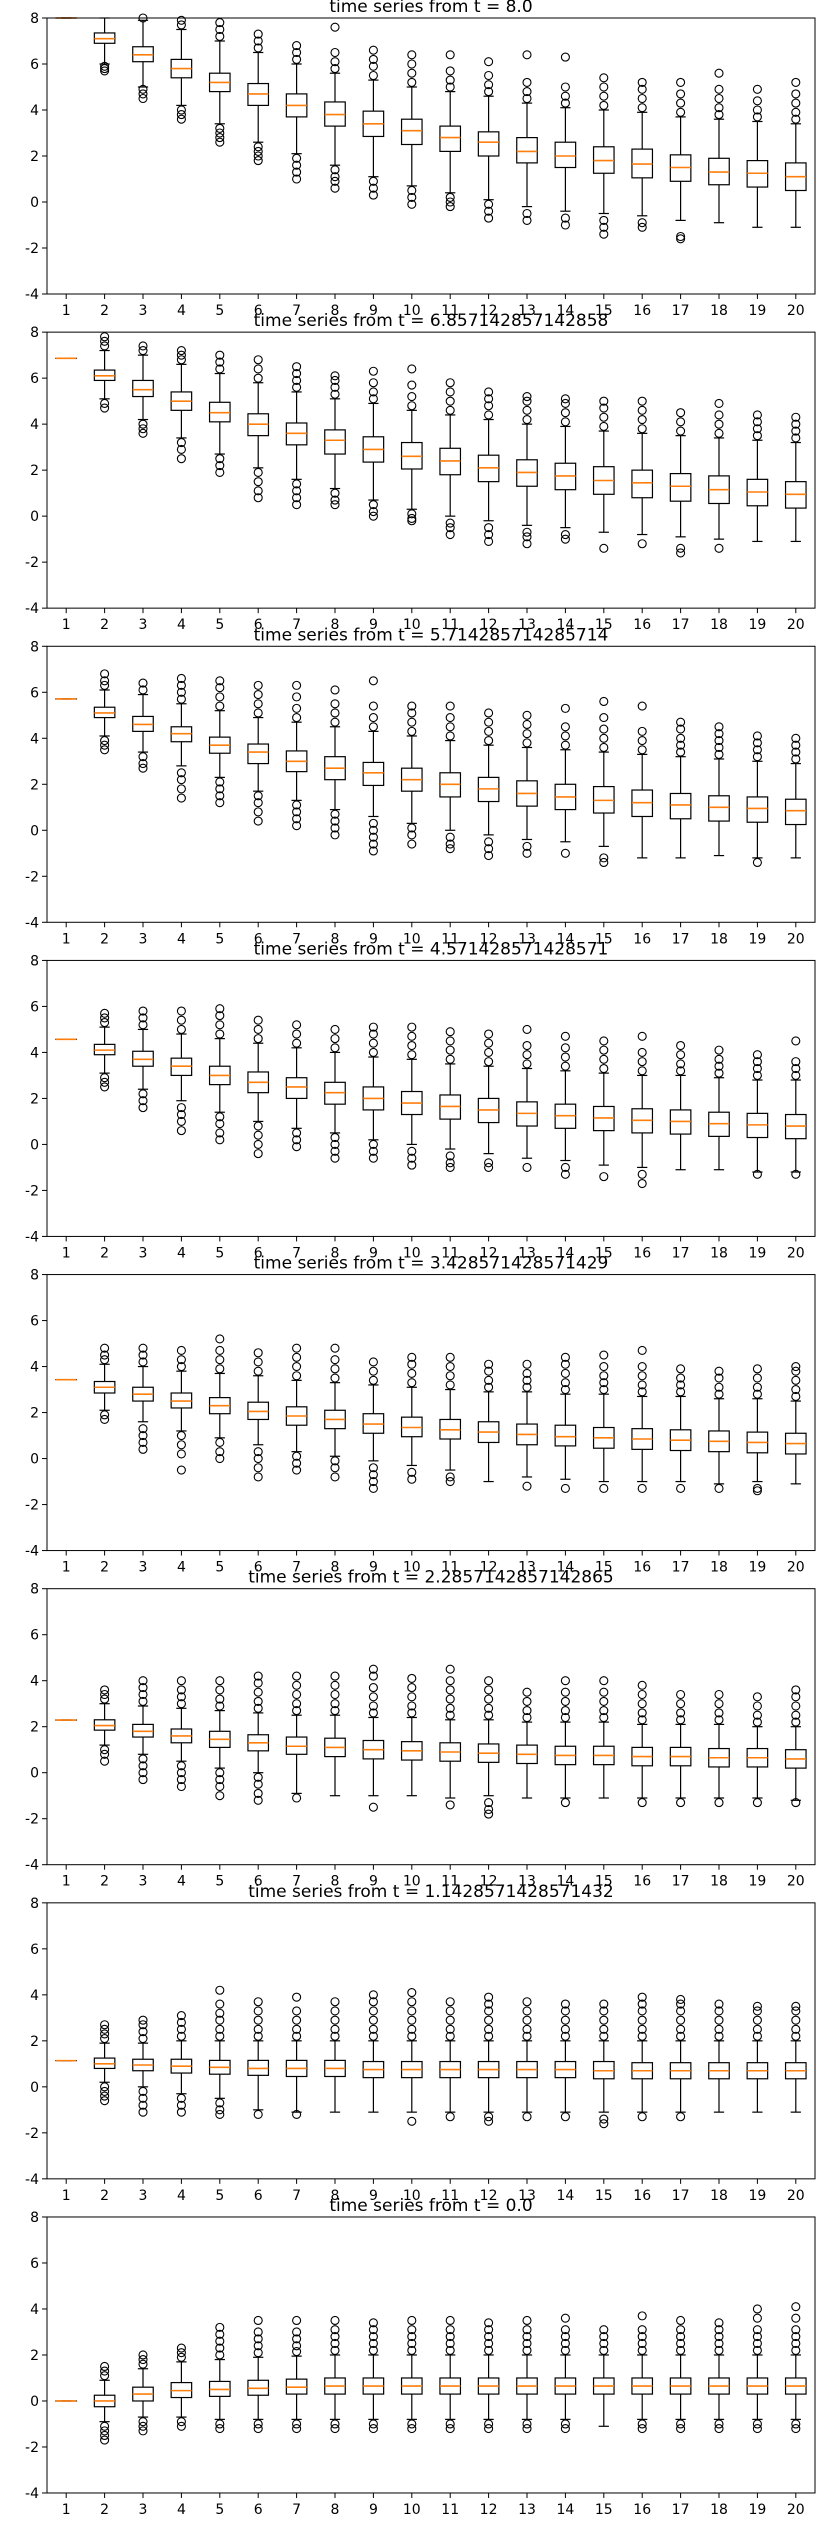  What do you see at coordinates (104, 939) in the screenshot?
I see `x-tick-label: 2` at bounding box center [104, 939].